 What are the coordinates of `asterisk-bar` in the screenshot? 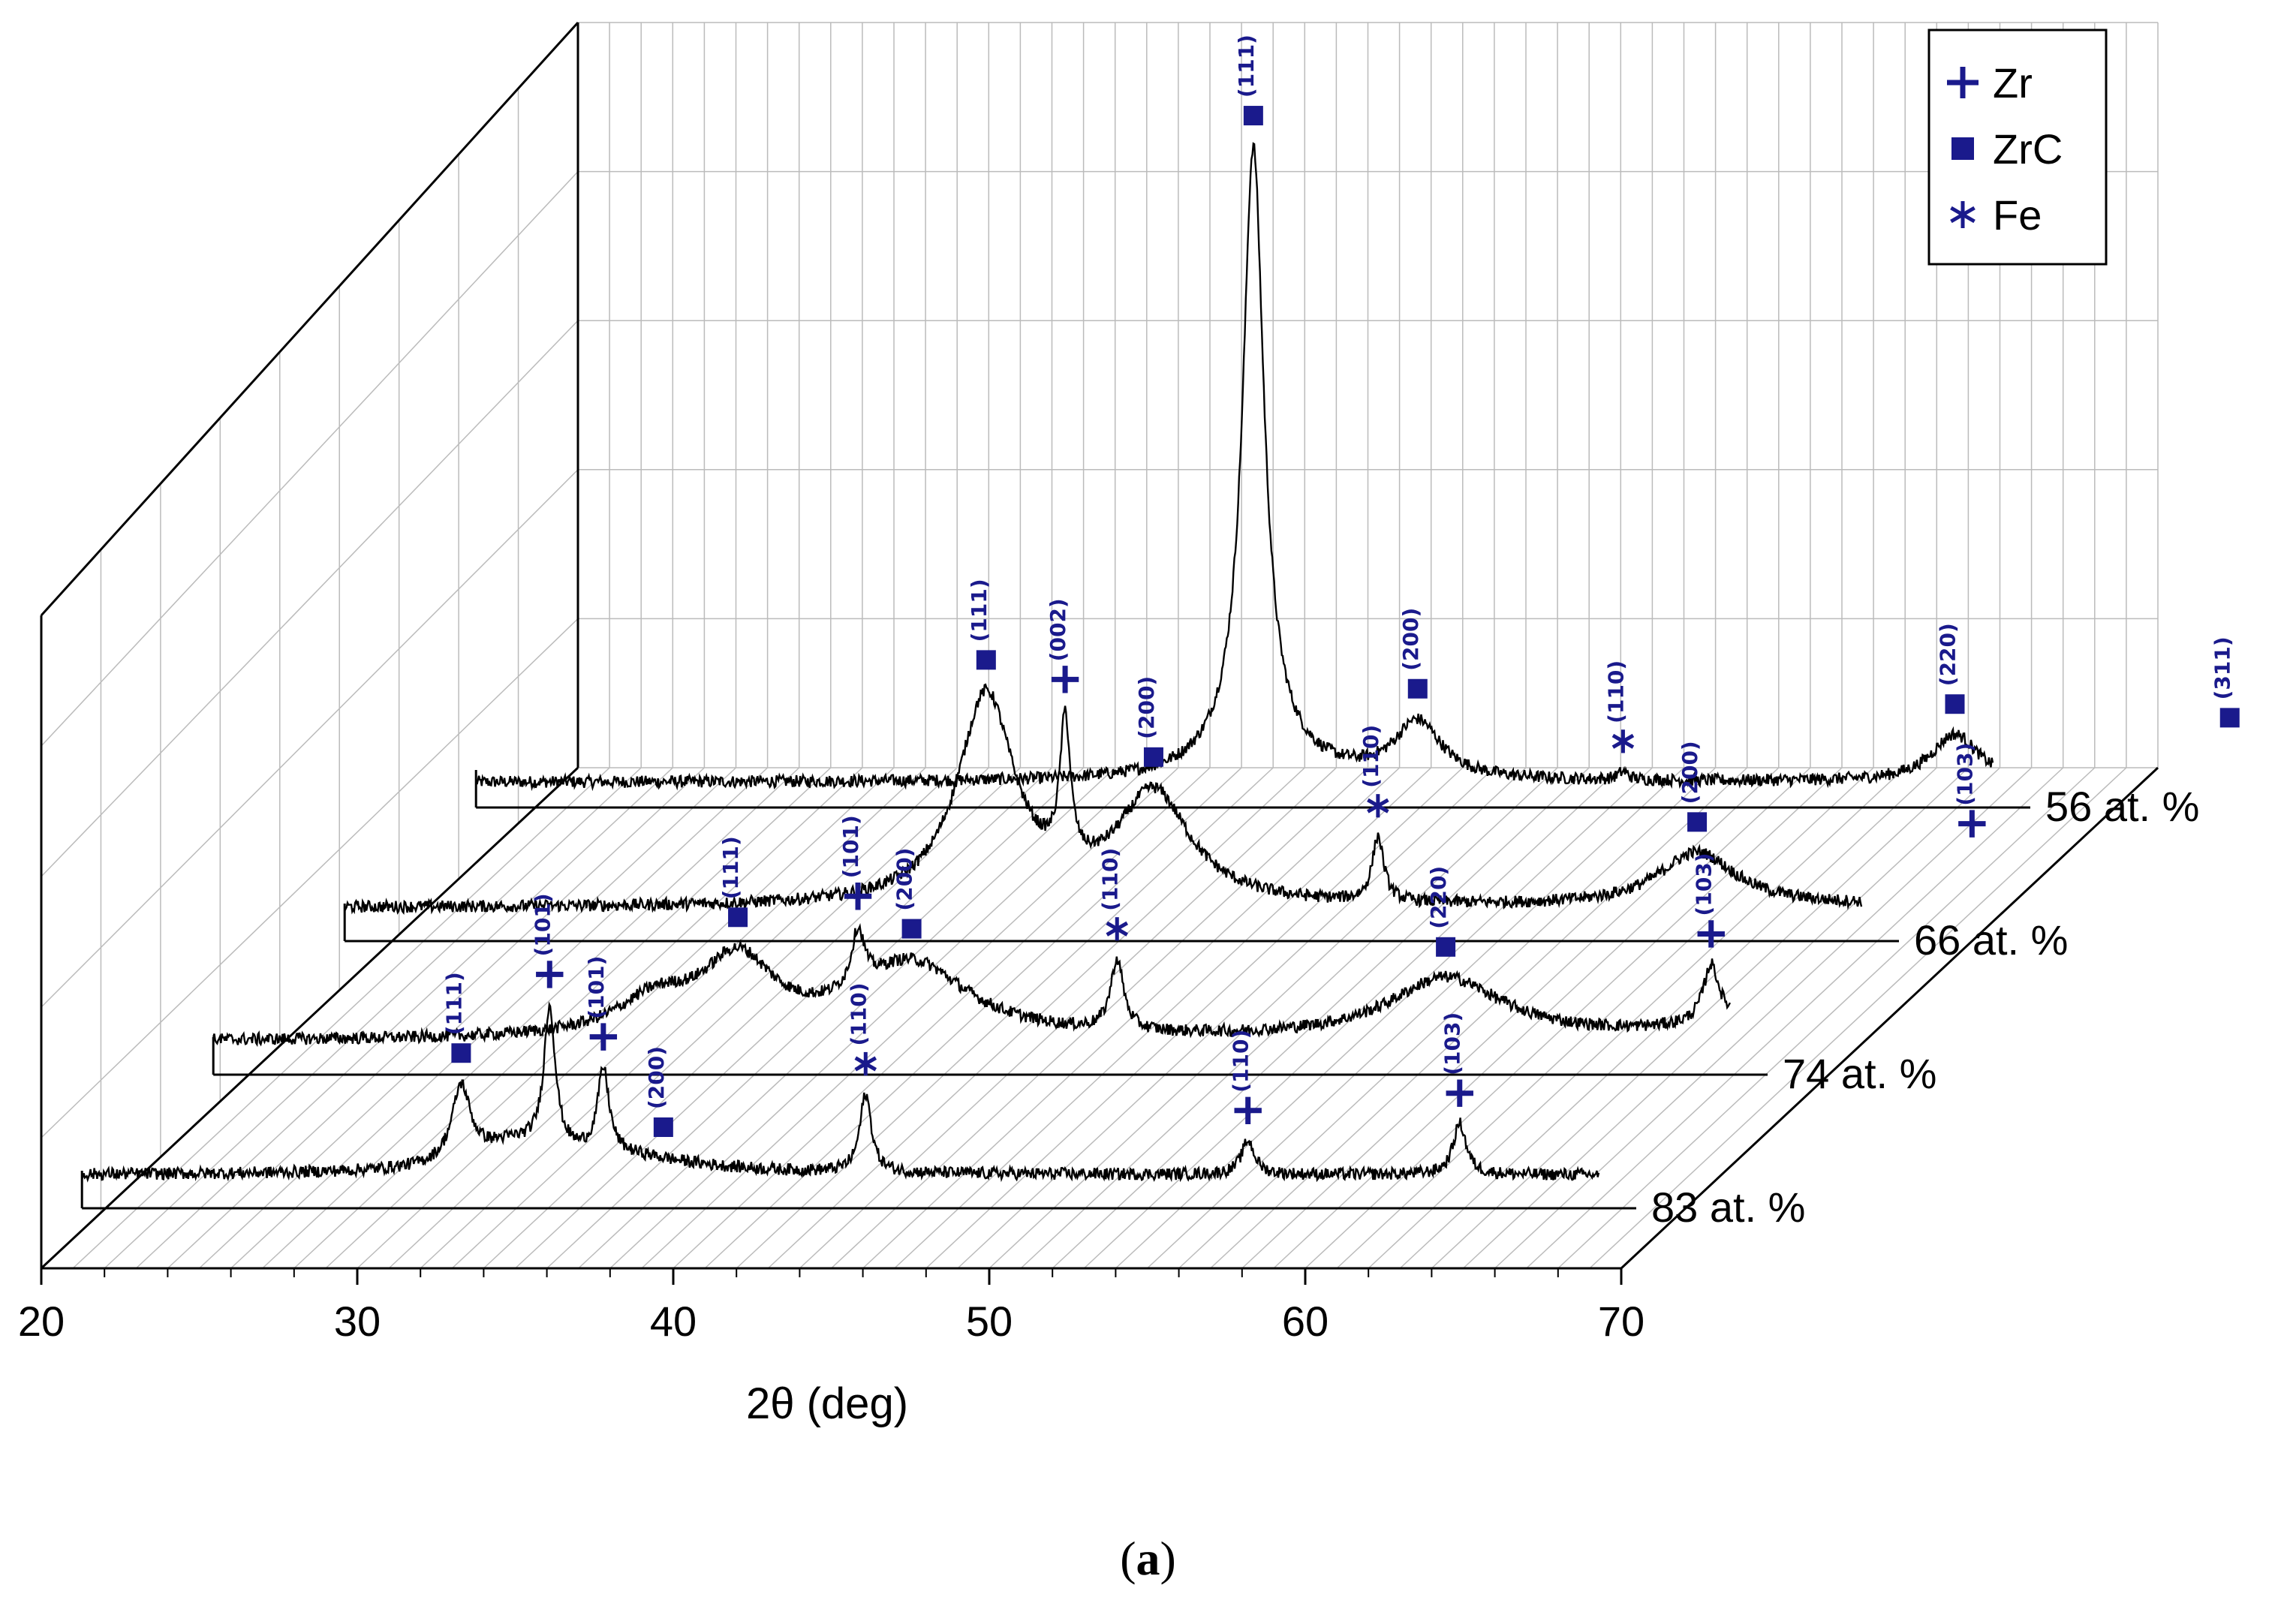 It's located at (1117, 929).